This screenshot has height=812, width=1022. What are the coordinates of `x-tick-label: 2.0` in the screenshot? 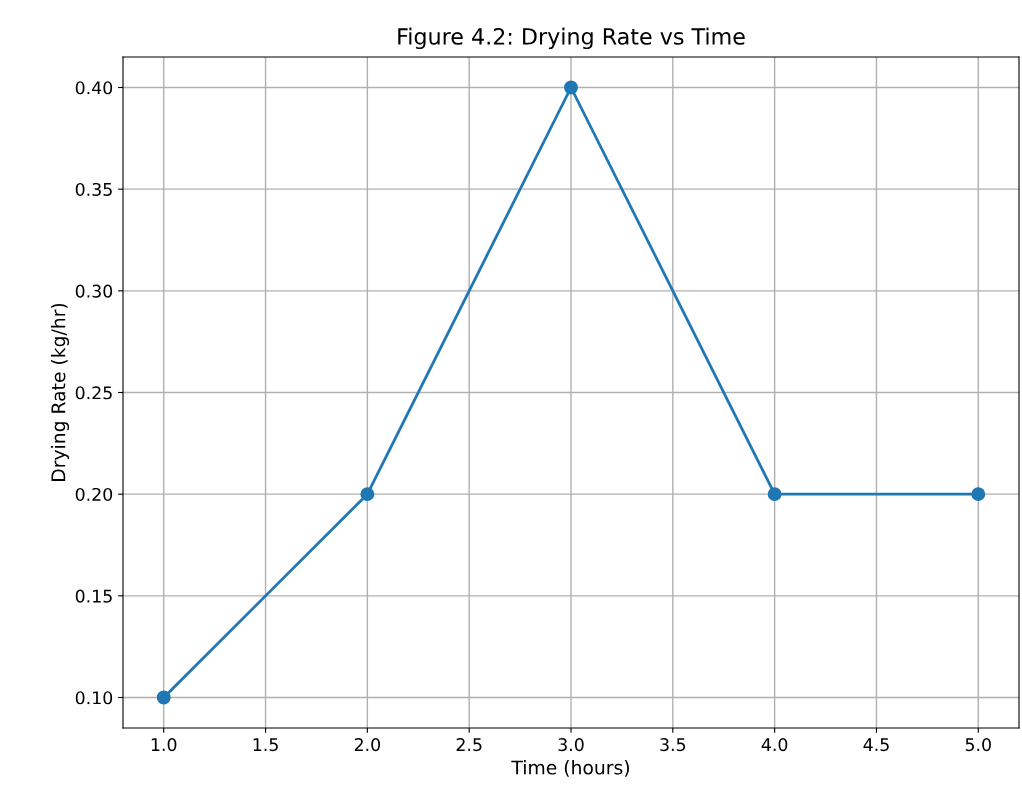 It's located at (367, 745).